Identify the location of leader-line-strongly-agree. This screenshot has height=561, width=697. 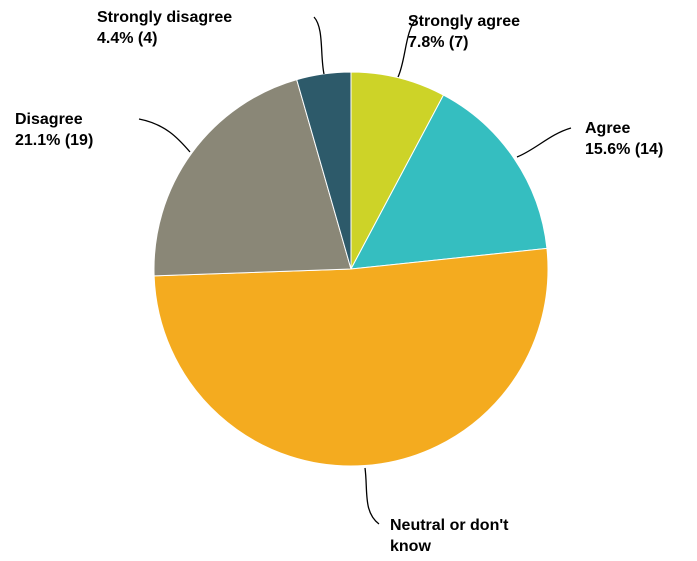
(407, 47).